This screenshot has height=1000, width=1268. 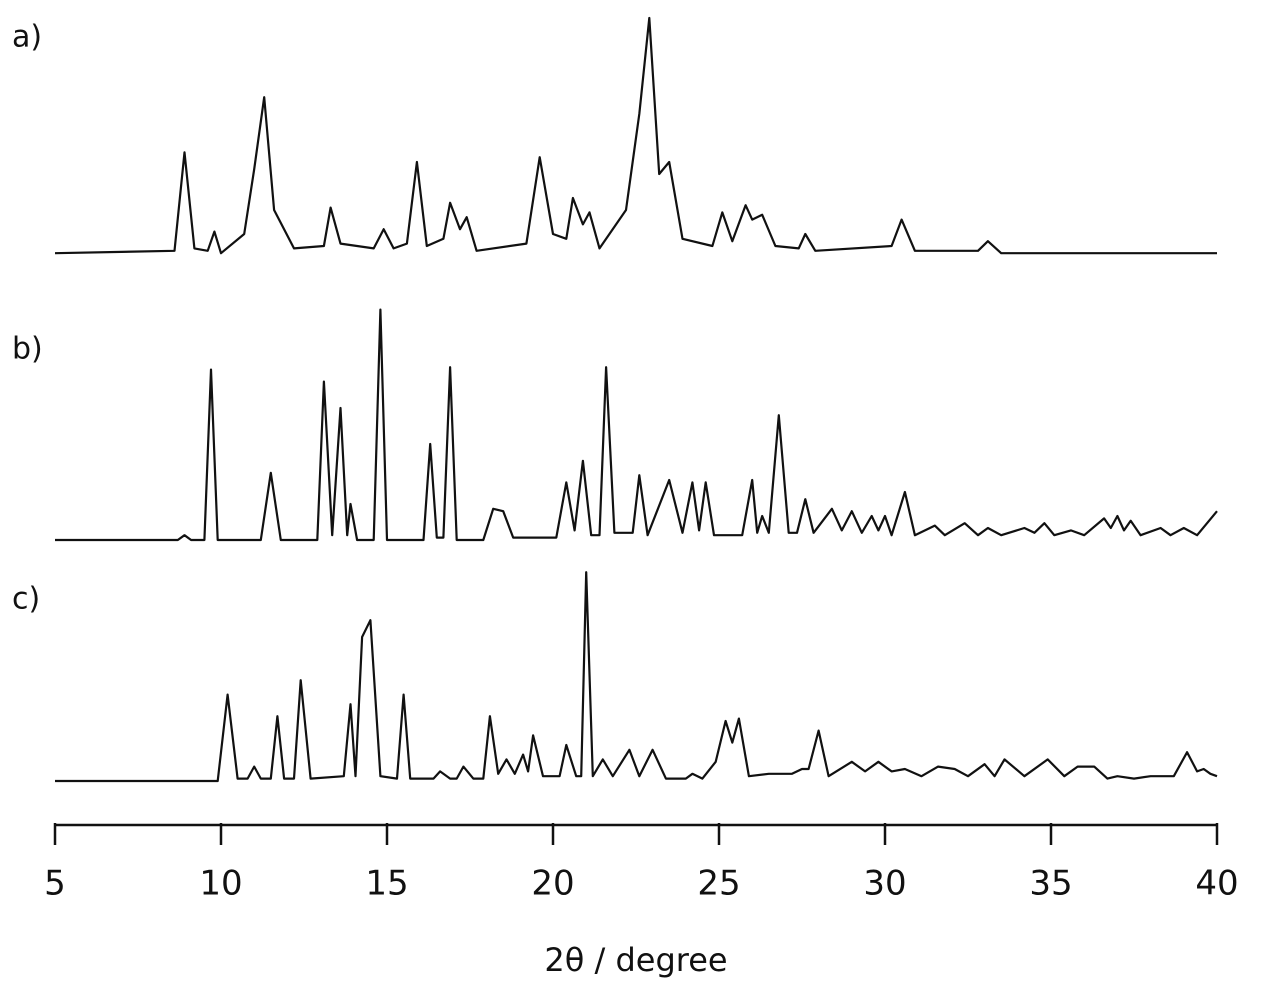 I want to click on x-tick-label: 25, so click(x=718, y=884).